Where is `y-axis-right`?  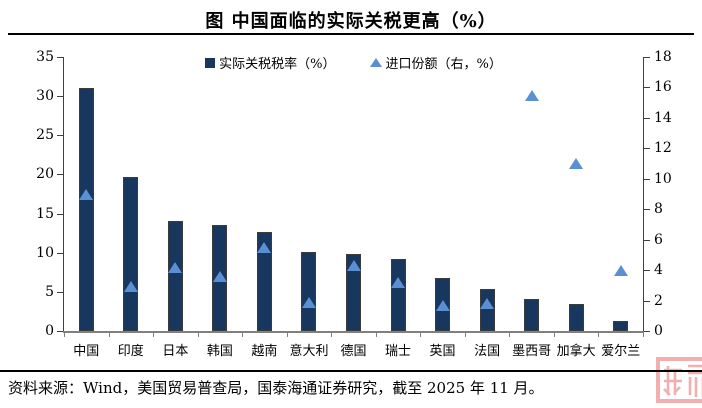 y-axis-right is located at coordinates (643, 194).